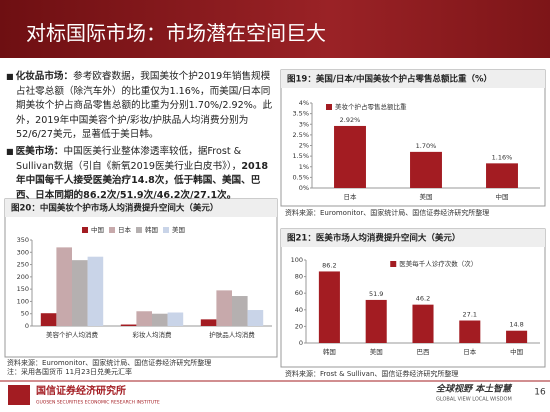 The height and width of the screenshot is (412, 550). I want to click on legend-label: 美妆个护占零售总额比重, so click(371, 106).